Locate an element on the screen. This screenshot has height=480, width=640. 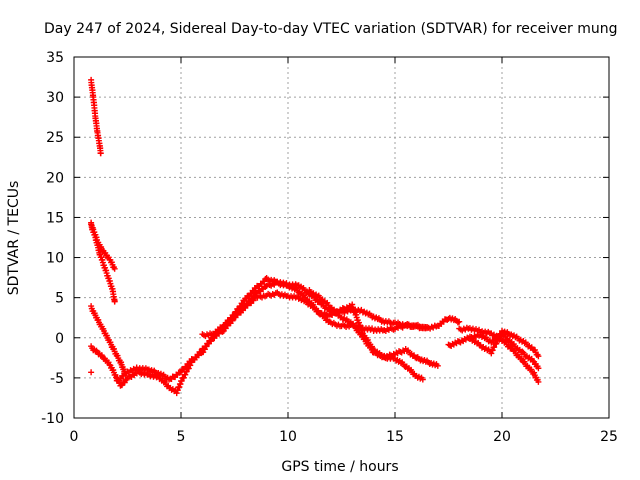
y-tick-label: 10 is located at coordinates (55, 259).